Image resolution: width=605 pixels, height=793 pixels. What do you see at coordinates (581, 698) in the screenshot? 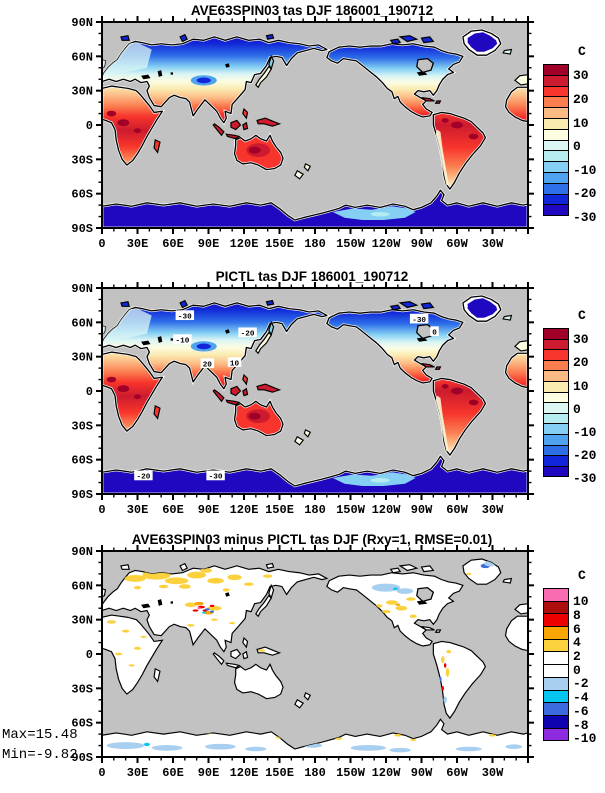
I see `colorbar-tick-label: -4` at bounding box center [581, 698].